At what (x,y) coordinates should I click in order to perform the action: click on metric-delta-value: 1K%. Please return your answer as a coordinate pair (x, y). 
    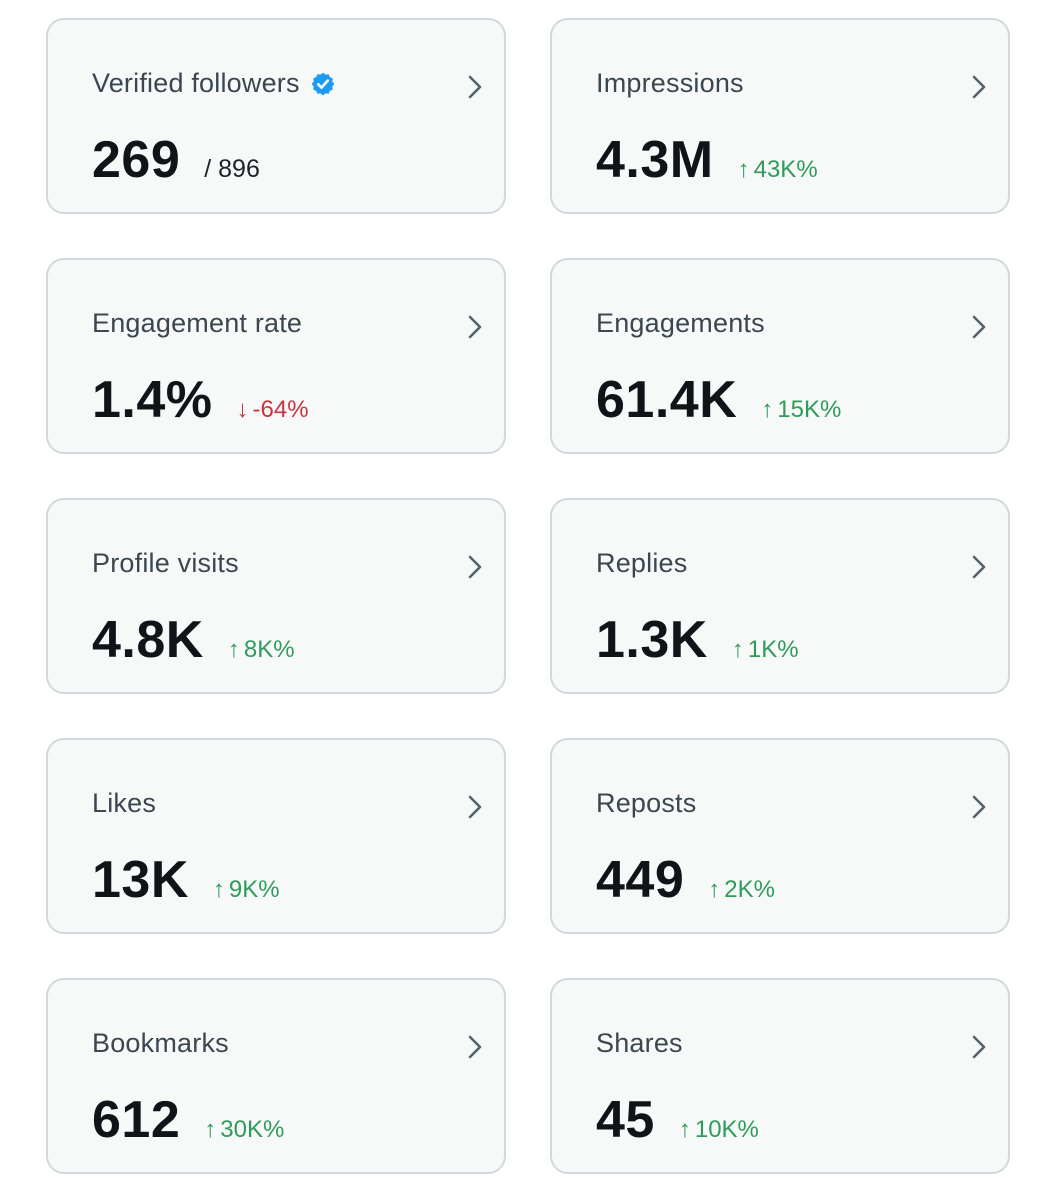
    Looking at the image, I should click on (773, 649).